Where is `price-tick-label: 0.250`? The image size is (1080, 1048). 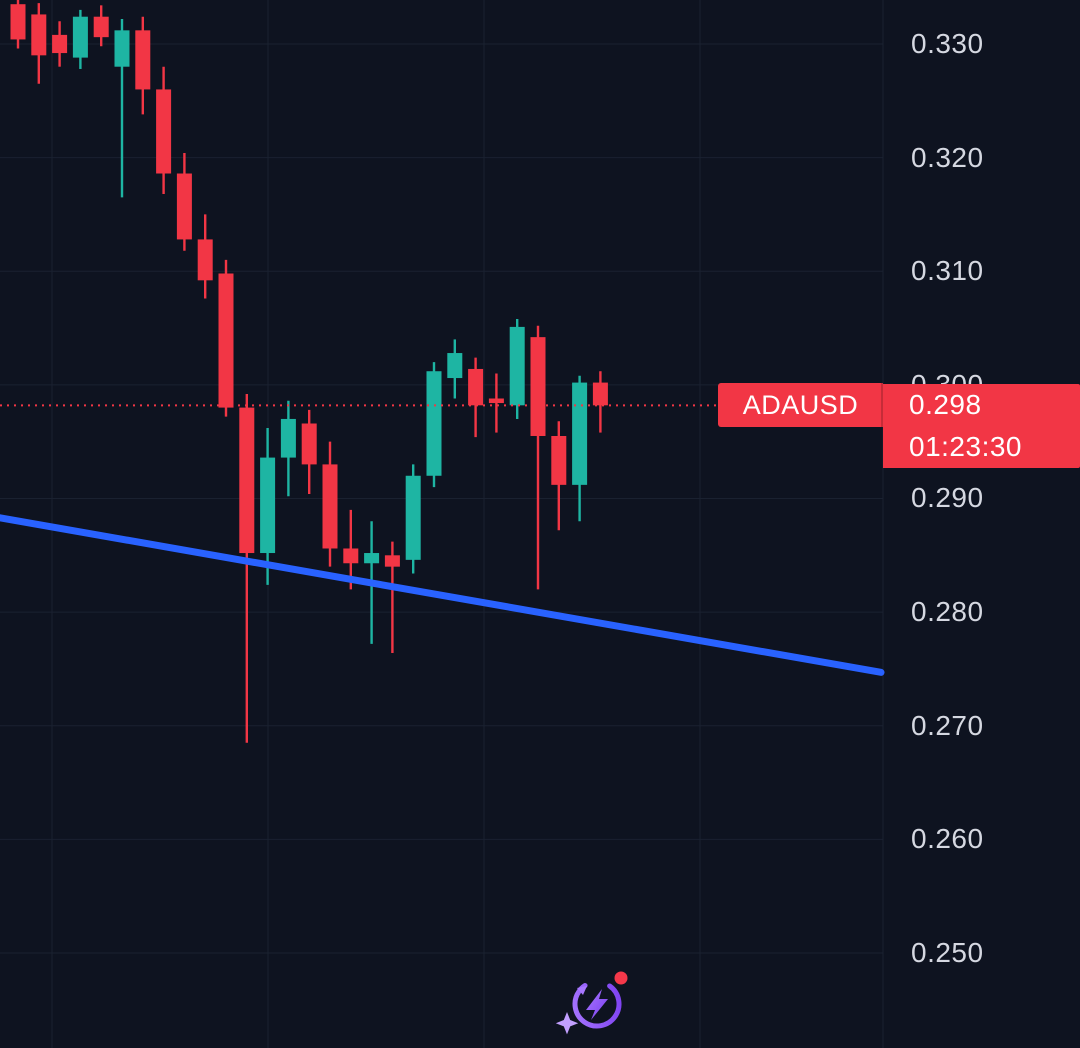
price-tick-label: 0.250 is located at coordinates (947, 952).